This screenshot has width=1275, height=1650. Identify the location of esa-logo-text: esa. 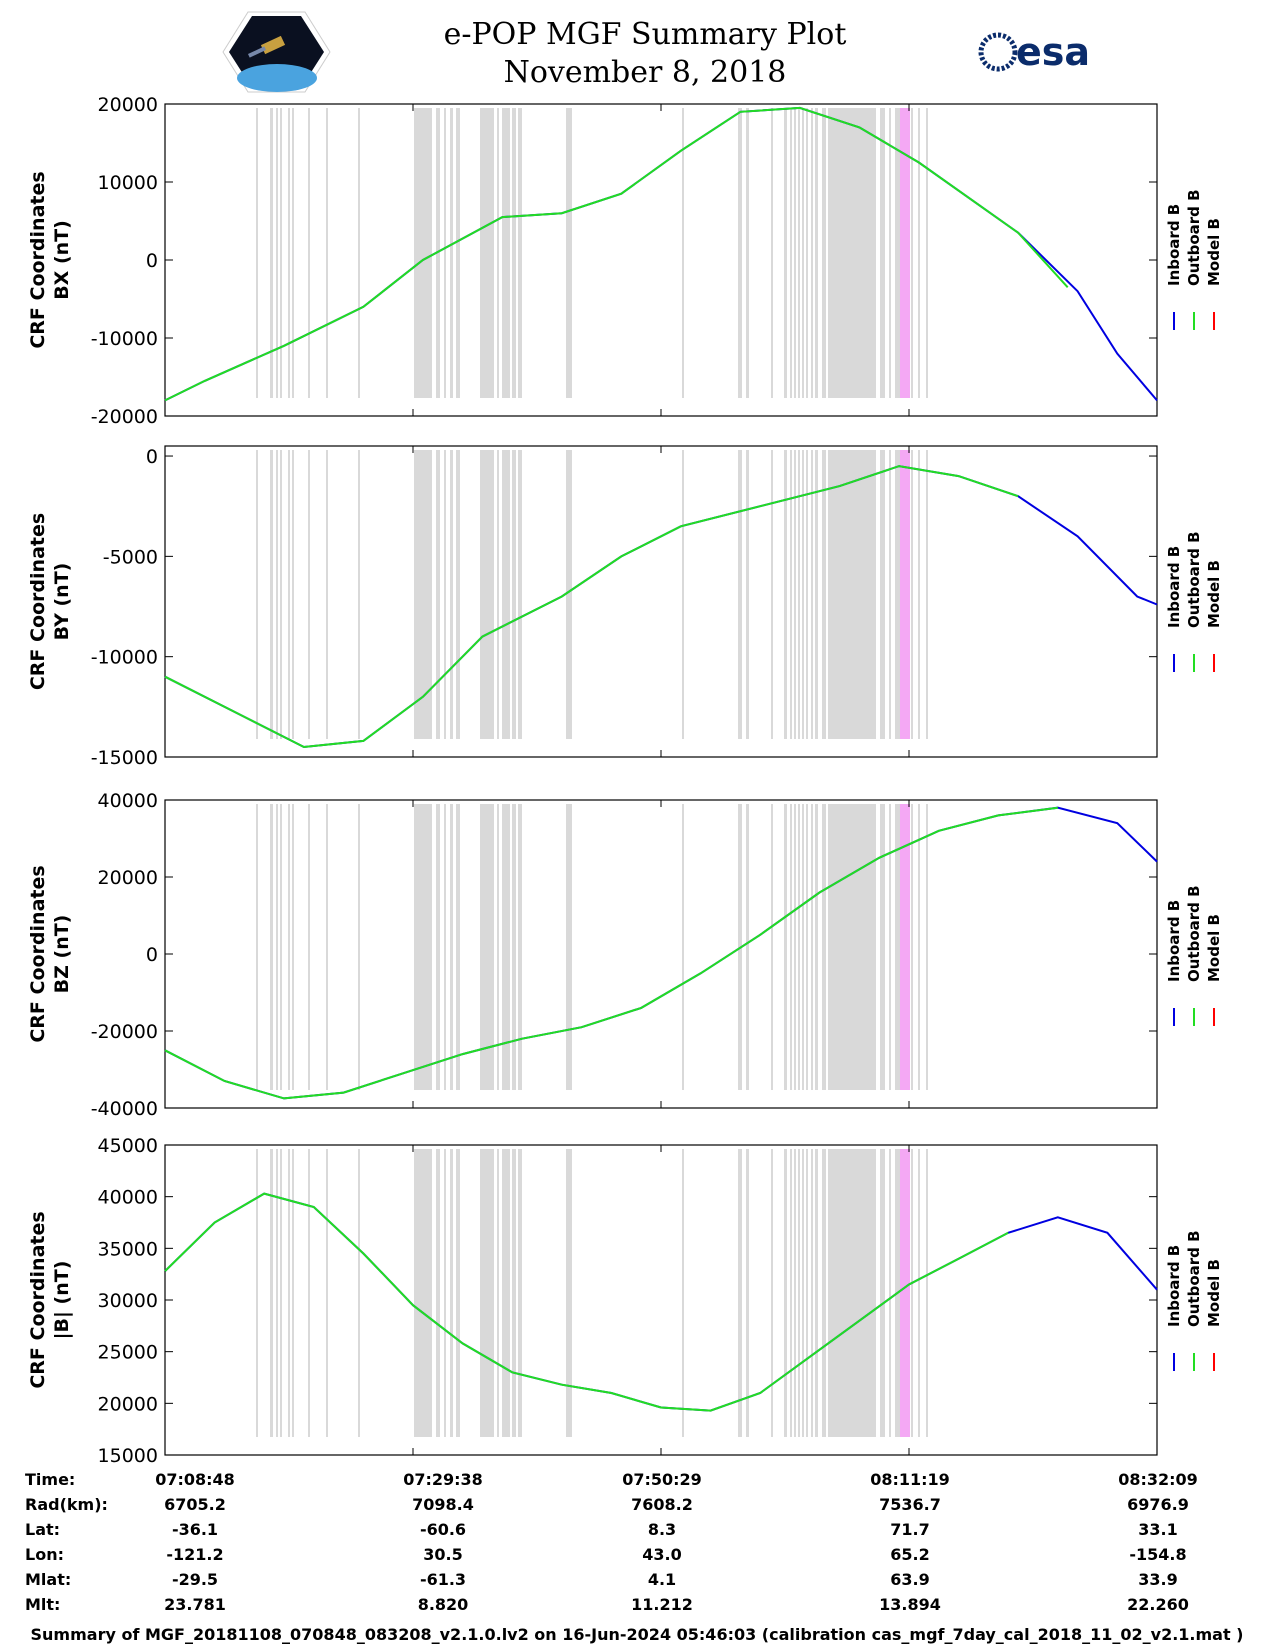
(1053, 52).